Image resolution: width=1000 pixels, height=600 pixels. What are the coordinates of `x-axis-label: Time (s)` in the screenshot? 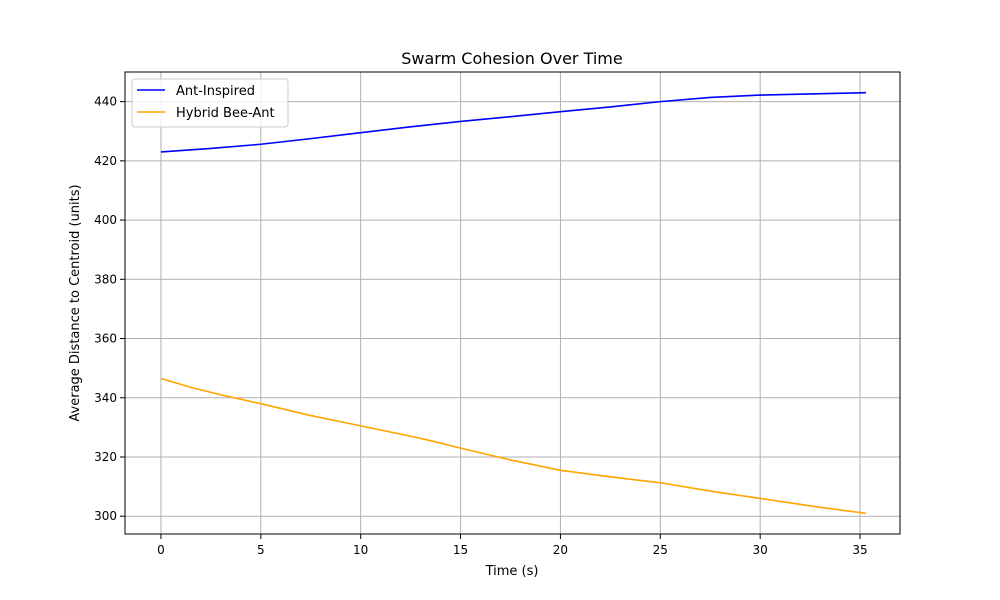 It's located at (512, 571).